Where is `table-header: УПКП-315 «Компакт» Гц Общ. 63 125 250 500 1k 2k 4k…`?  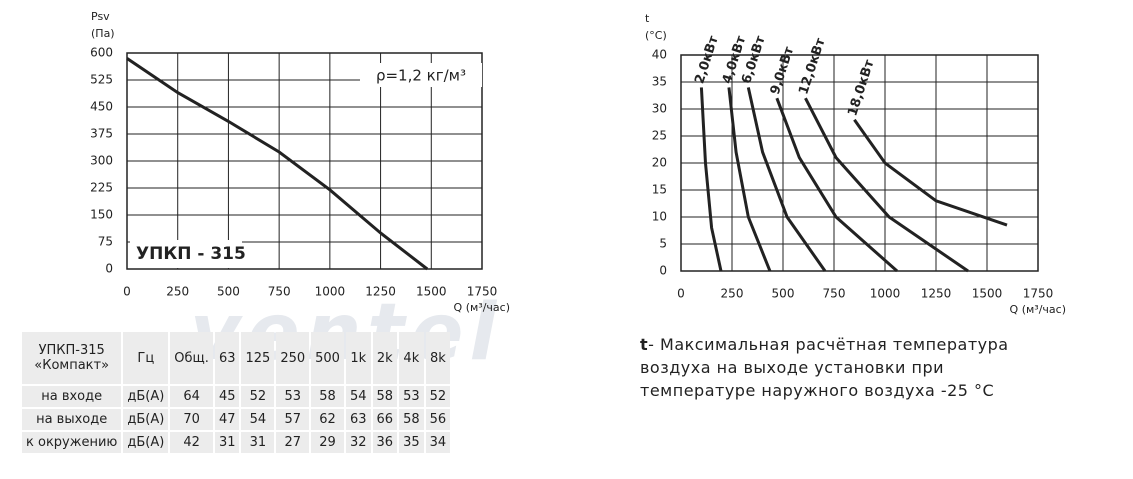
table-header: УПКП-315 «Компакт» Гц Общ. 63 125 250 500 1k 2k 4k… is located at coordinates (236, 358).